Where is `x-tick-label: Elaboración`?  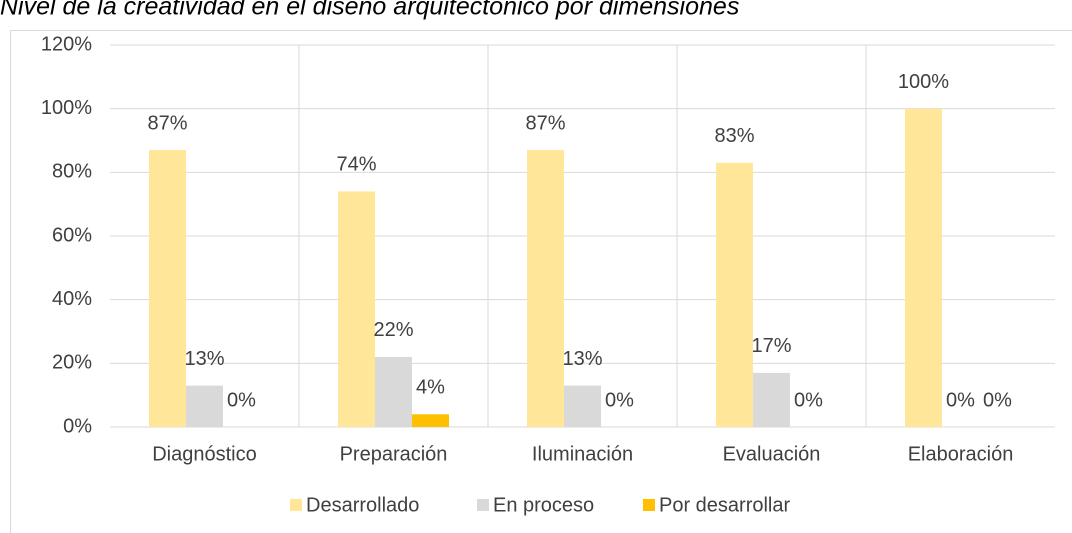 x-tick-label: Elaboración is located at coordinates (961, 454).